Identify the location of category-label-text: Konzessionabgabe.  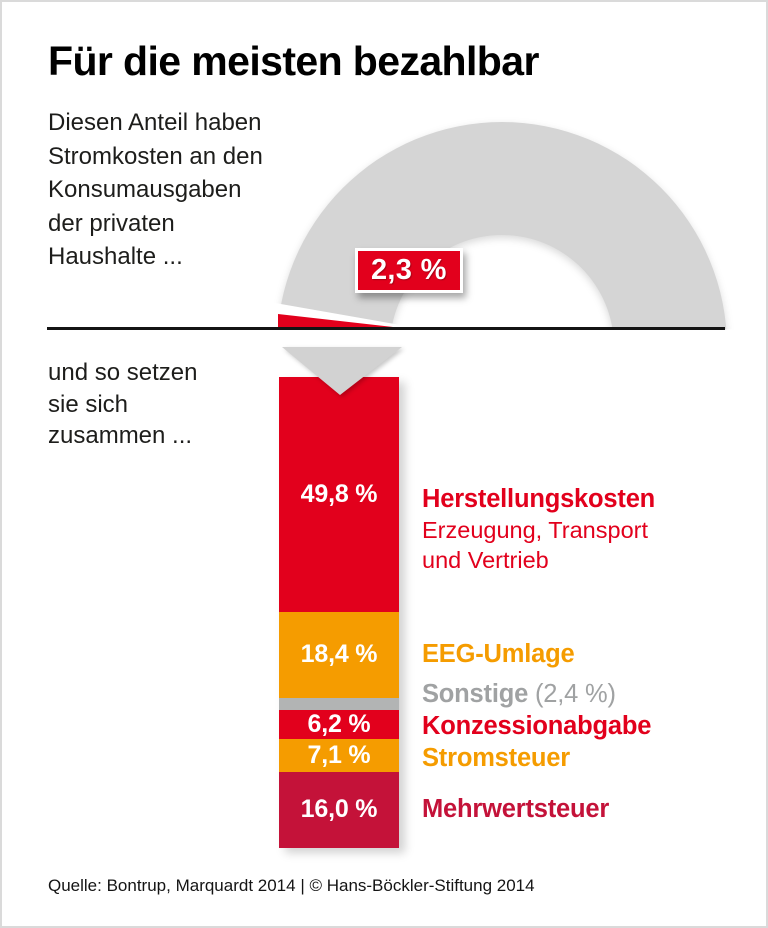
(537, 725).